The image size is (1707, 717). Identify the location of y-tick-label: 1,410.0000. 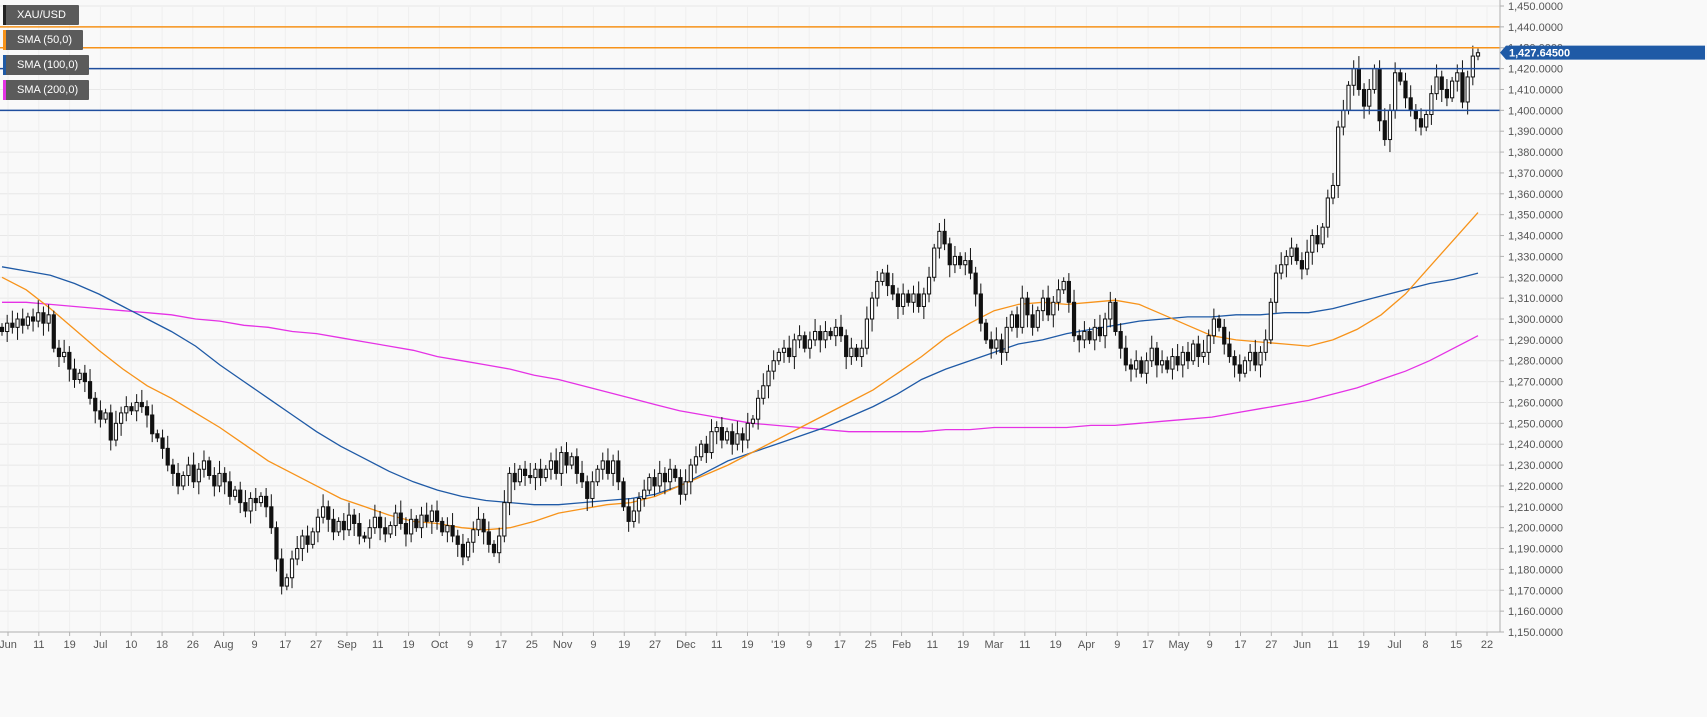
(1535, 90).